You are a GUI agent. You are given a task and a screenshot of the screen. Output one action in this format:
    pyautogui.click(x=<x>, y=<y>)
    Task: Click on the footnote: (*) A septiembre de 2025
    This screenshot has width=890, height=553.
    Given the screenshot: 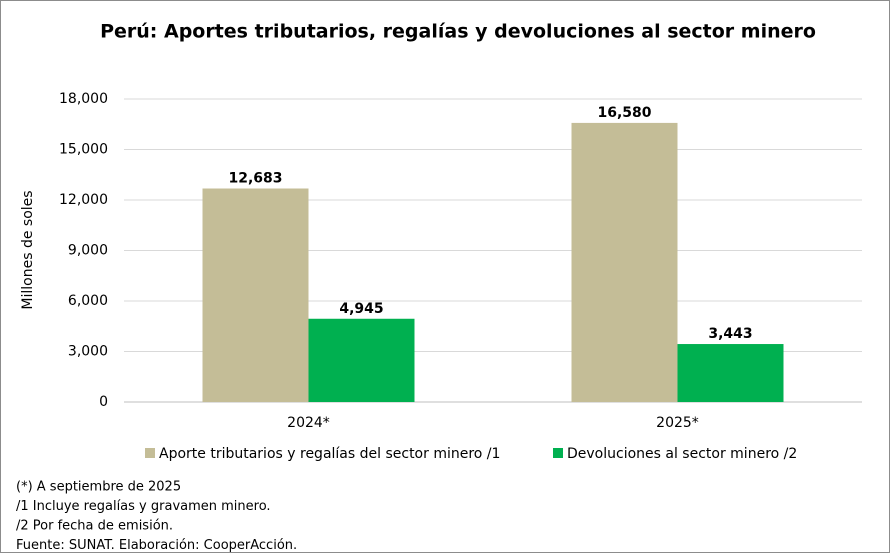 What is the action you would take?
    pyautogui.click(x=98, y=487)
    